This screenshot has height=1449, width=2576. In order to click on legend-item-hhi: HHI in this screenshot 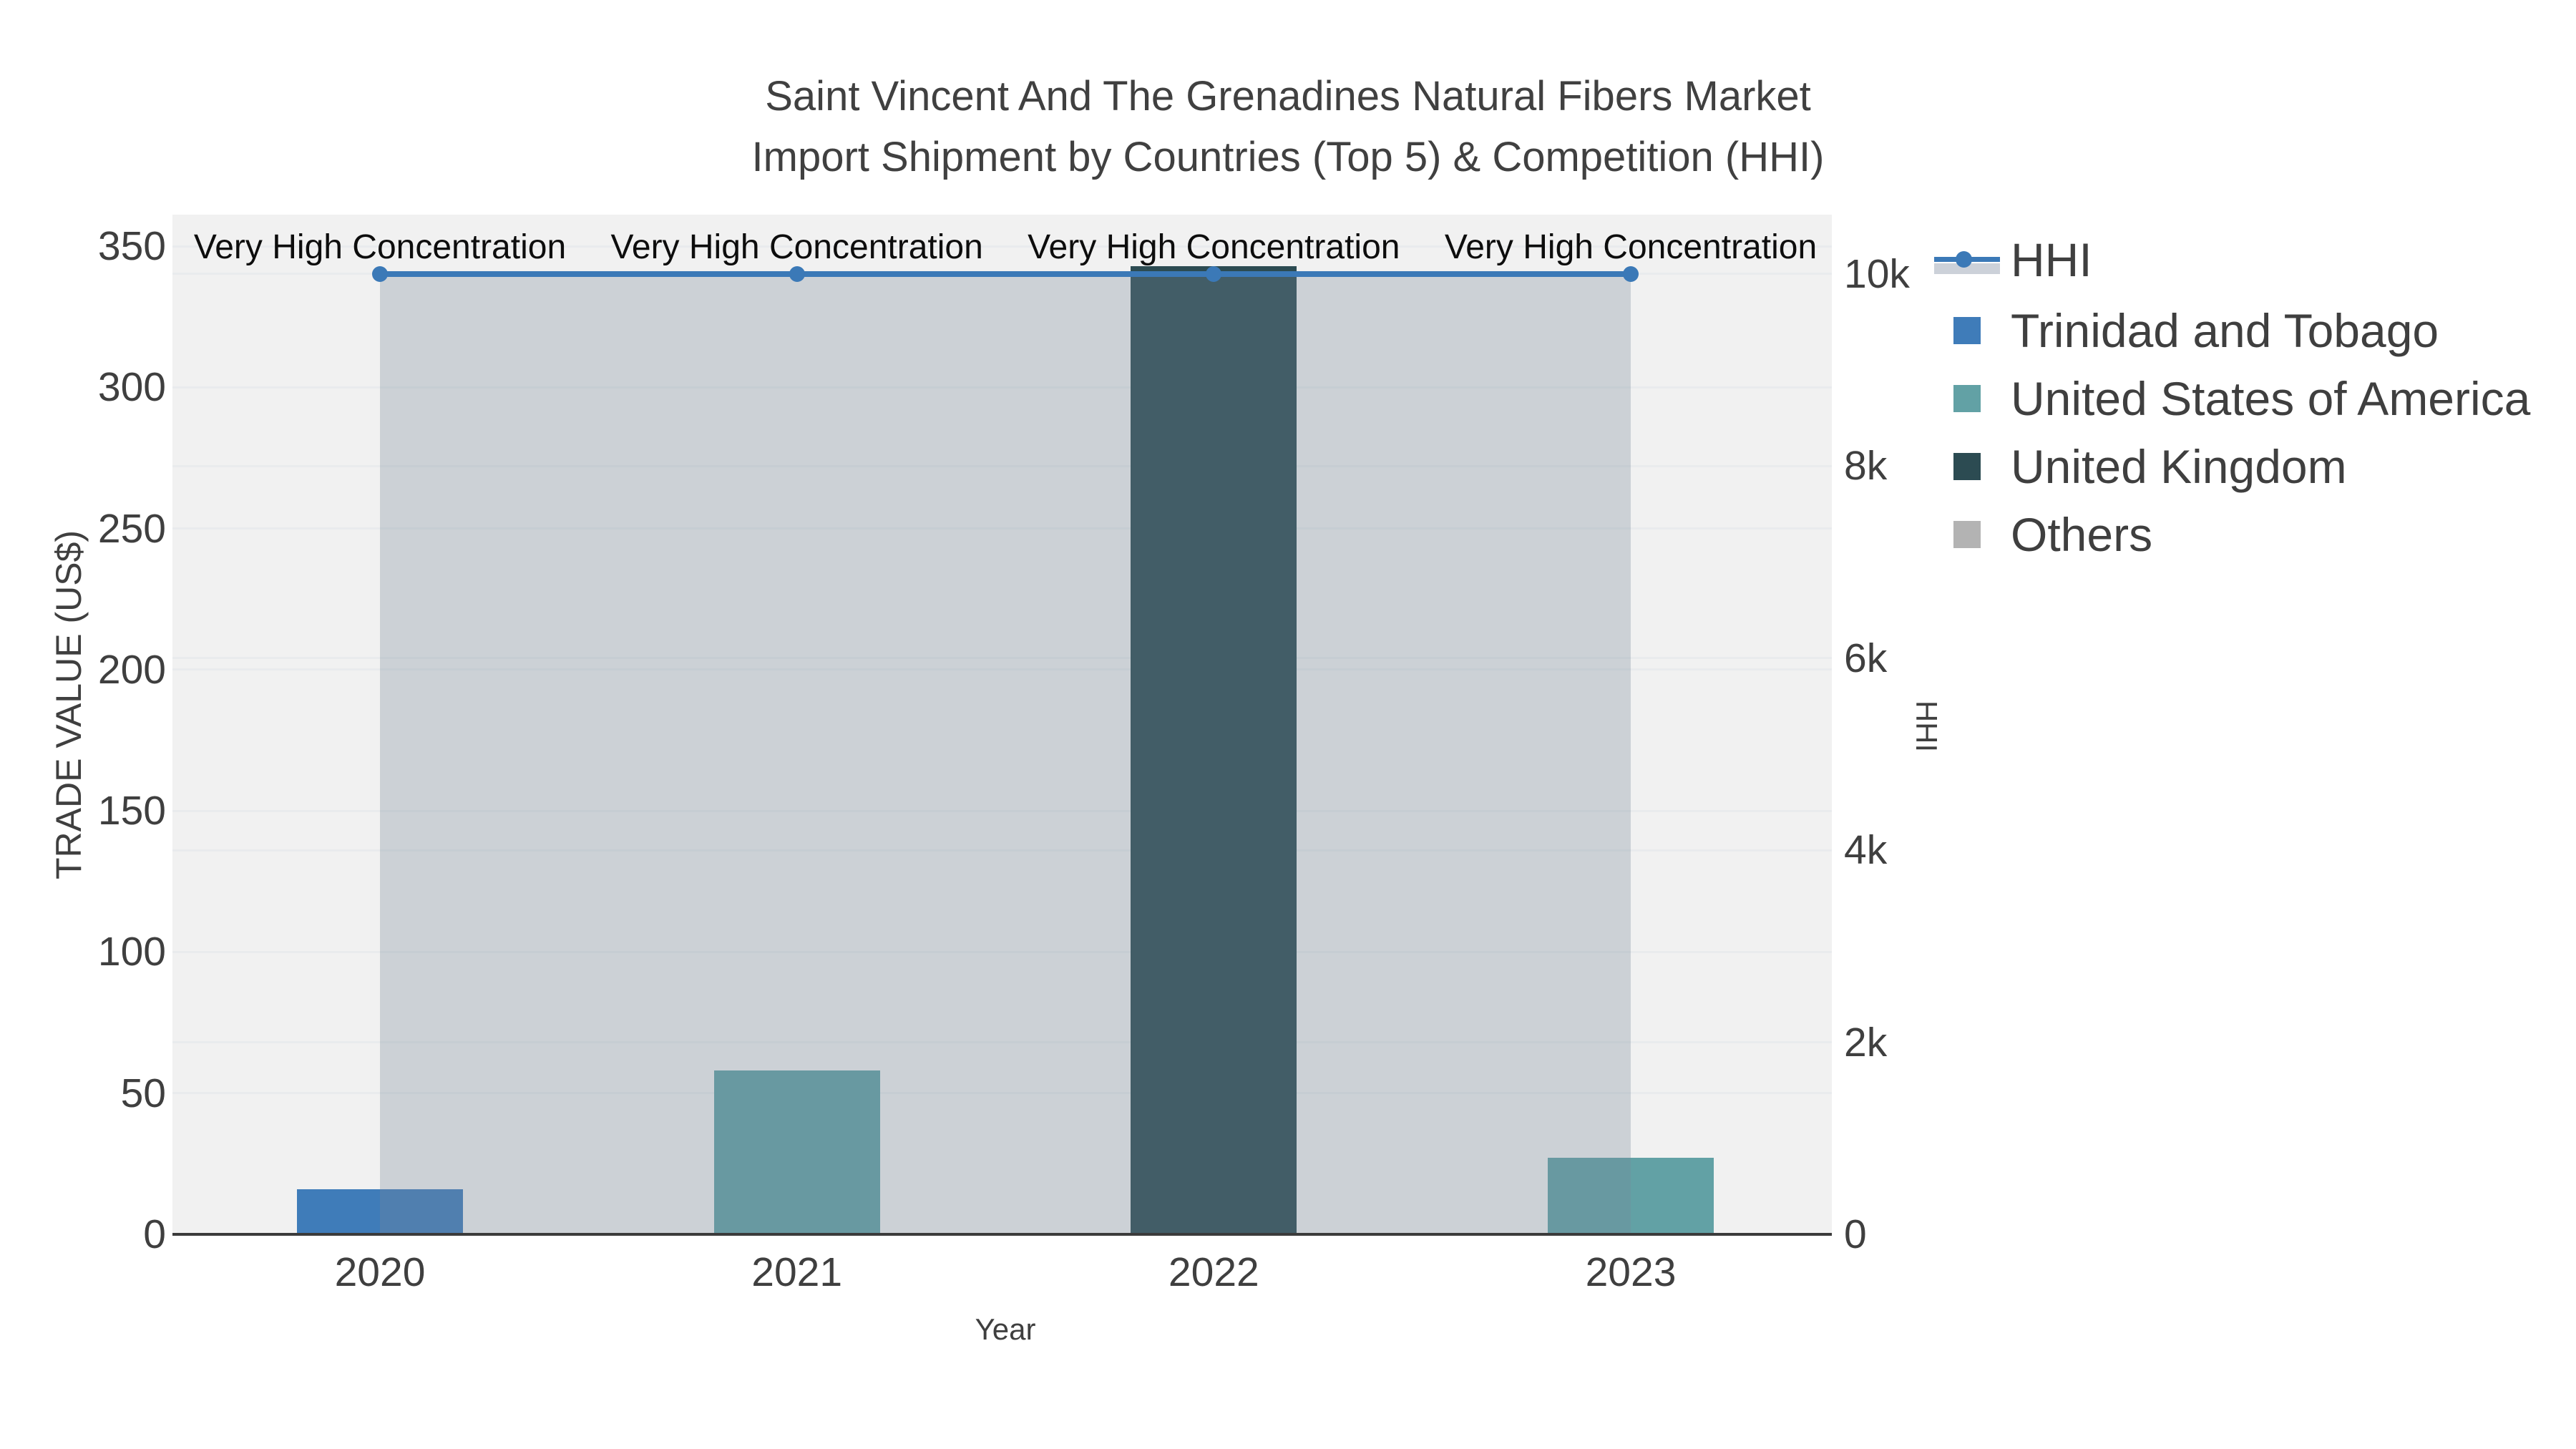, I will do `click(2013, 259)`.